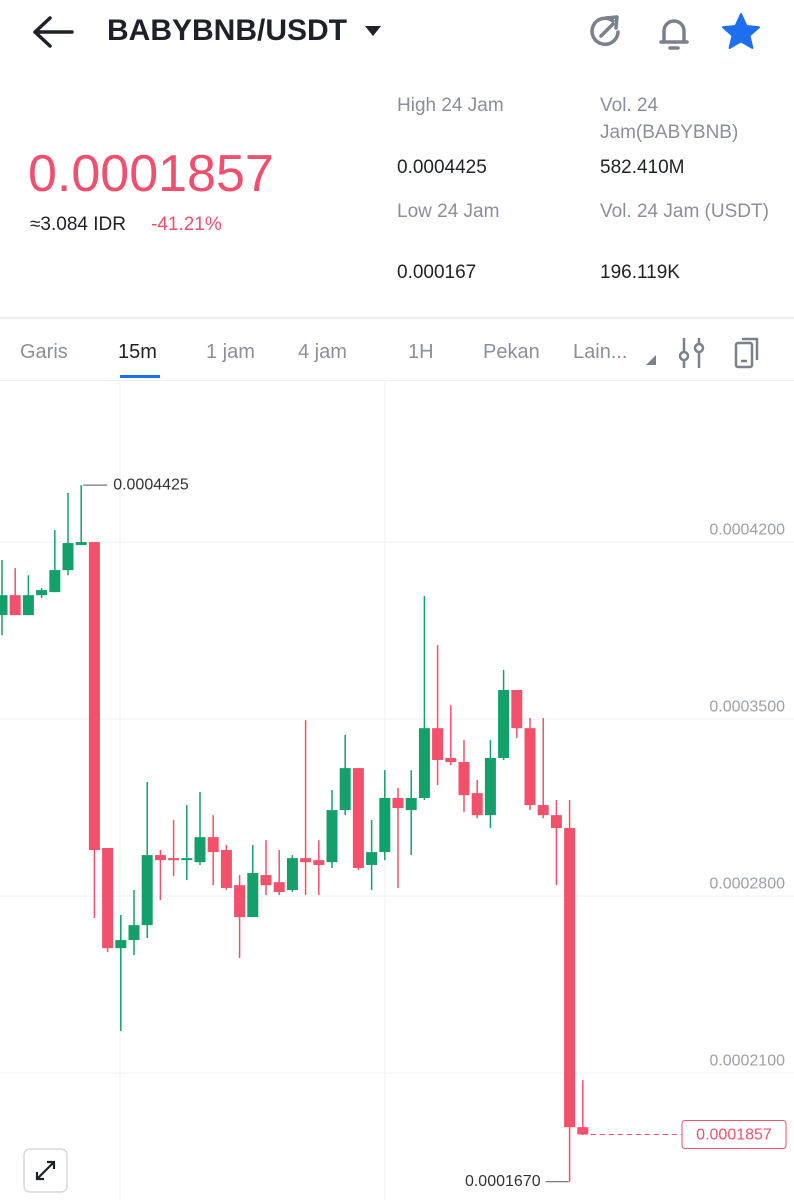 The image size is (794, 1200). I want to click on pair-dropdown, so click(373, 31).